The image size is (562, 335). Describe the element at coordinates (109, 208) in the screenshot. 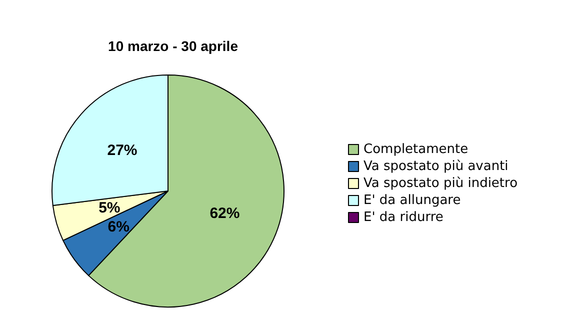

I see `data-label: 5%` at that location.